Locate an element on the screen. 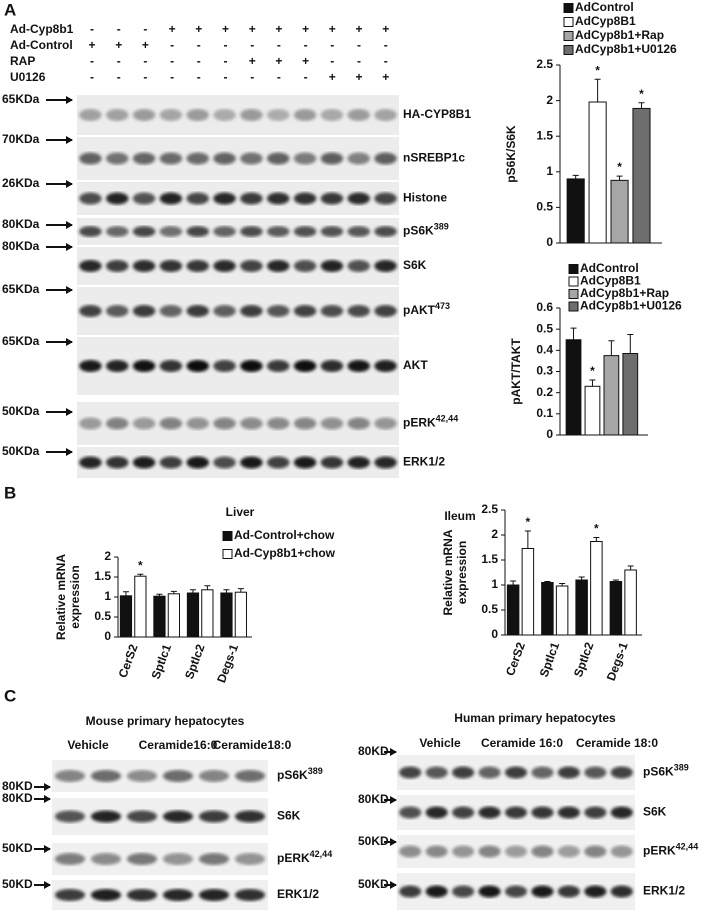 This screenshot has height=917, width=712. legend-label: Ad-Control+chow is located at coordinates (284, 535).